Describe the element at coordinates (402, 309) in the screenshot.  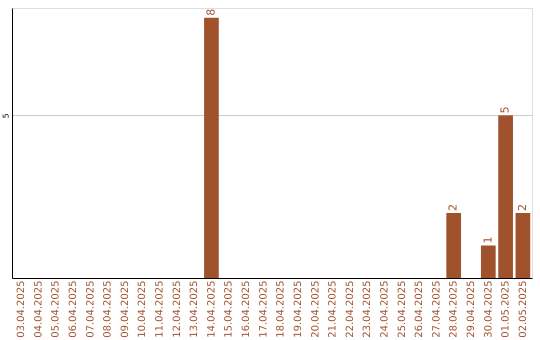
I see `x-tick-label: 25.04.2025` at that location.